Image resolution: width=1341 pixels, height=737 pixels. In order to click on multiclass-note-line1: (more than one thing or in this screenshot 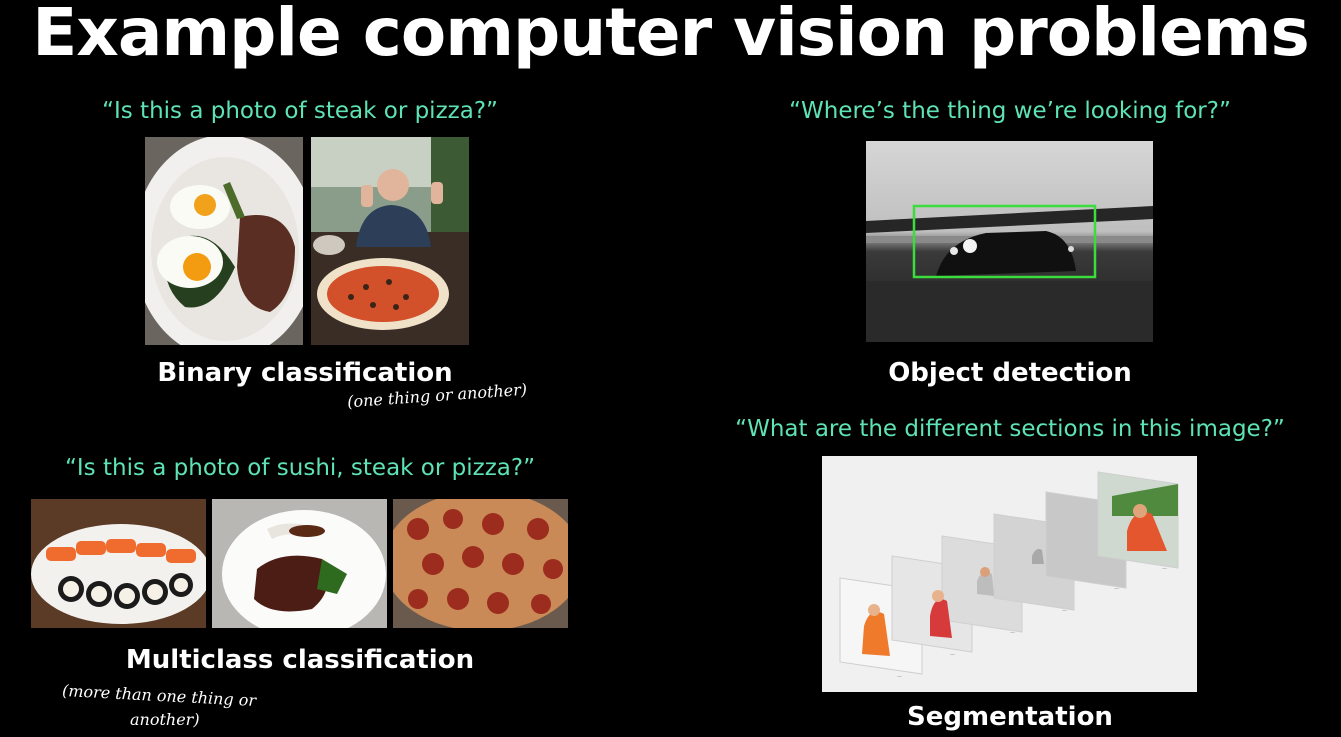, I will do `click(159, 695)`.